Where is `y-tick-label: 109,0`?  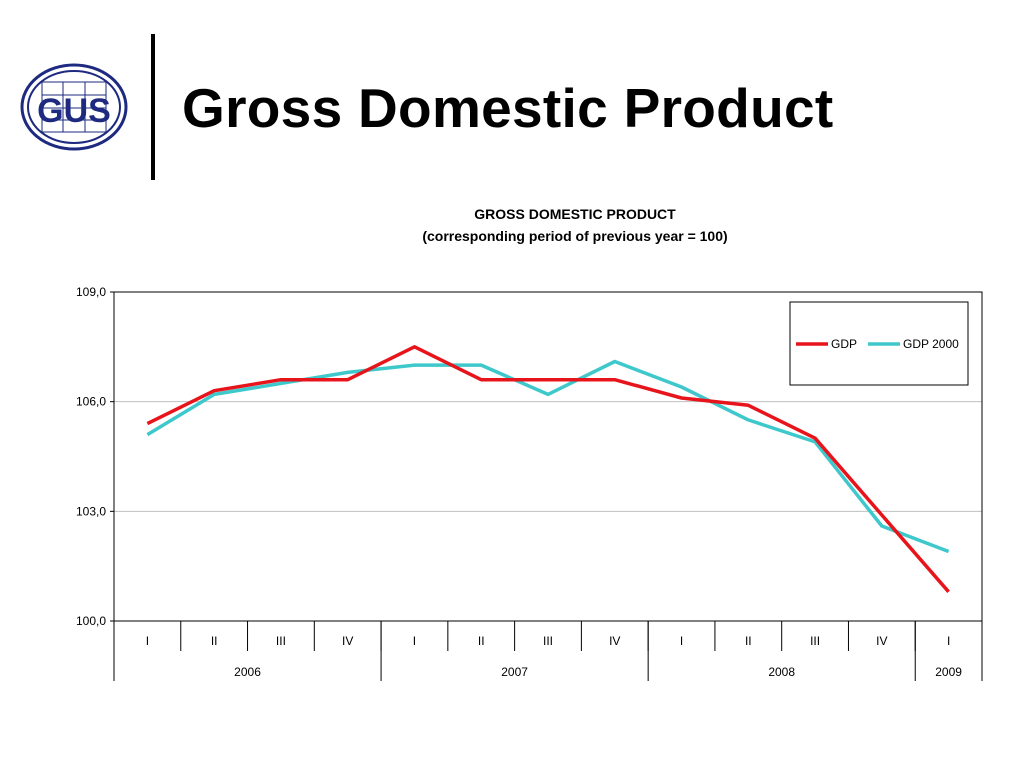 y-tick-label: 109,0 is located at coordinates (91, 292).